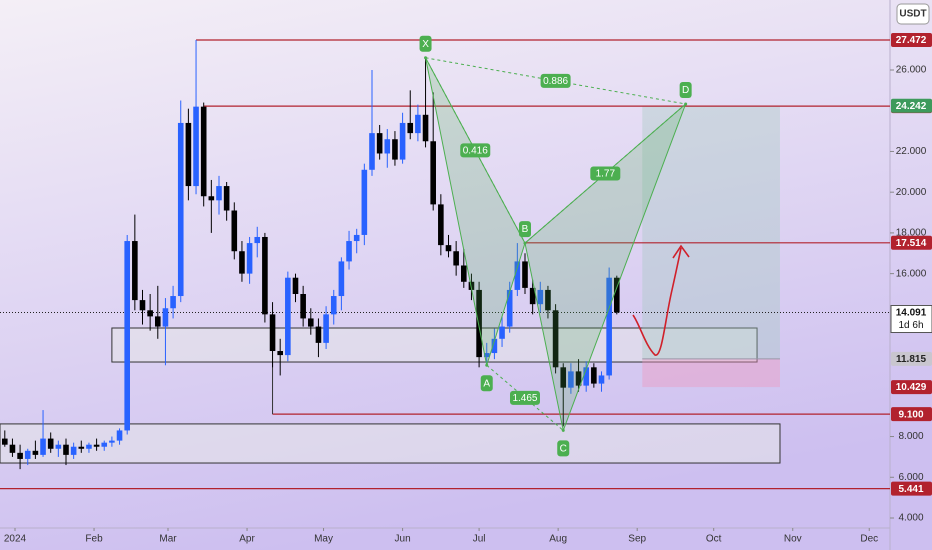 Image resolution: width=932 pixels, height=550 pixels. I want to click on entry-label-box, so click(911, 358).